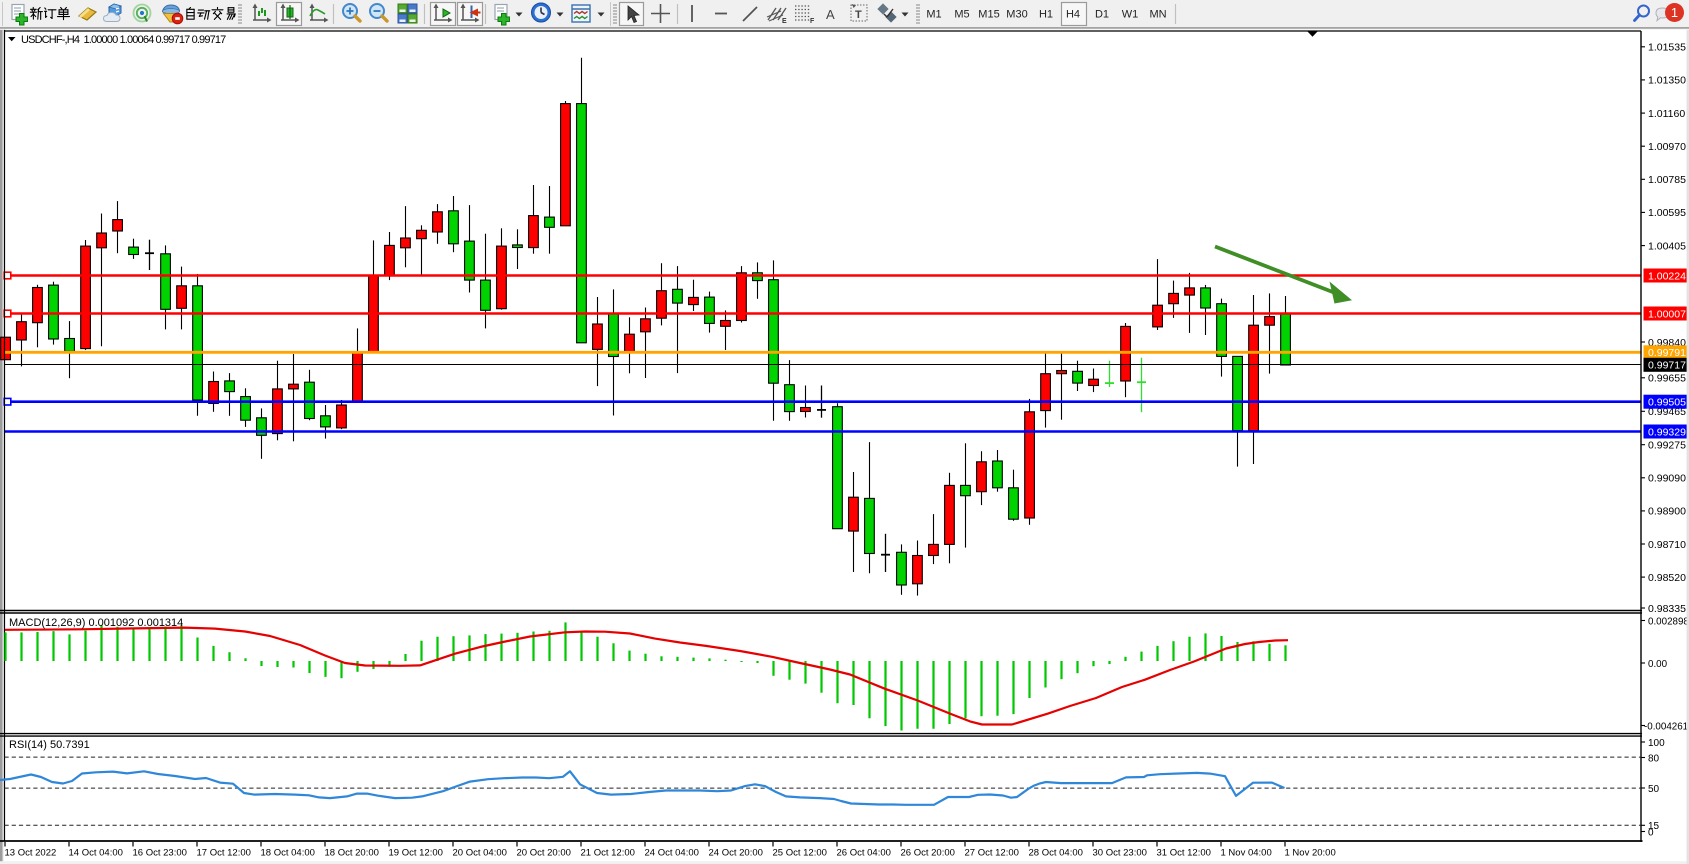 This screenshot has width=1689, height=864. I want to click on svg-text: 15, so click(1654, 826).